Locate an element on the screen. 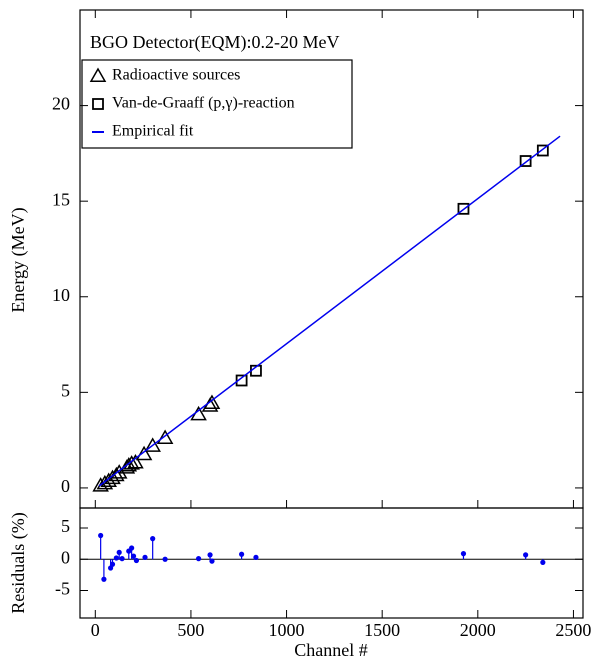 The image size is (596, 669). y-tick-label: 15 is located at coordinates (61, 199).